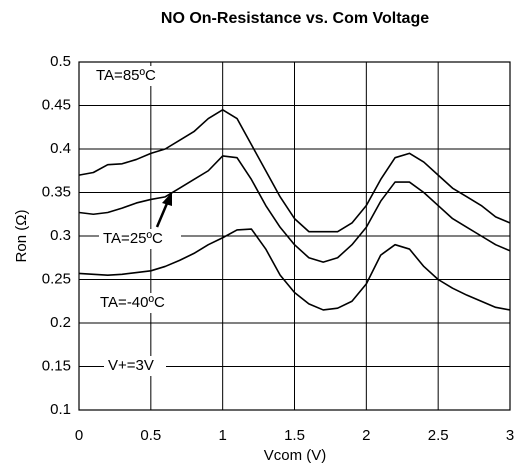 The height and width of the screenshot is (468, 521). Describe the element at coordinates (133, 238) in the screenshot. I see `series-label: TA=25ºC` at that location.